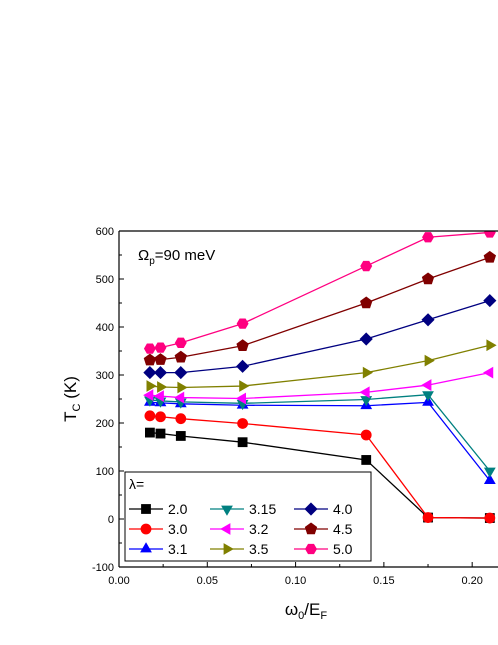 Image resolution: width=498 pixels, height=645 pixels. Describe the element at coordinates (383, 581) in the screenshot. I see `x-tick-label: 0.15` at that location.